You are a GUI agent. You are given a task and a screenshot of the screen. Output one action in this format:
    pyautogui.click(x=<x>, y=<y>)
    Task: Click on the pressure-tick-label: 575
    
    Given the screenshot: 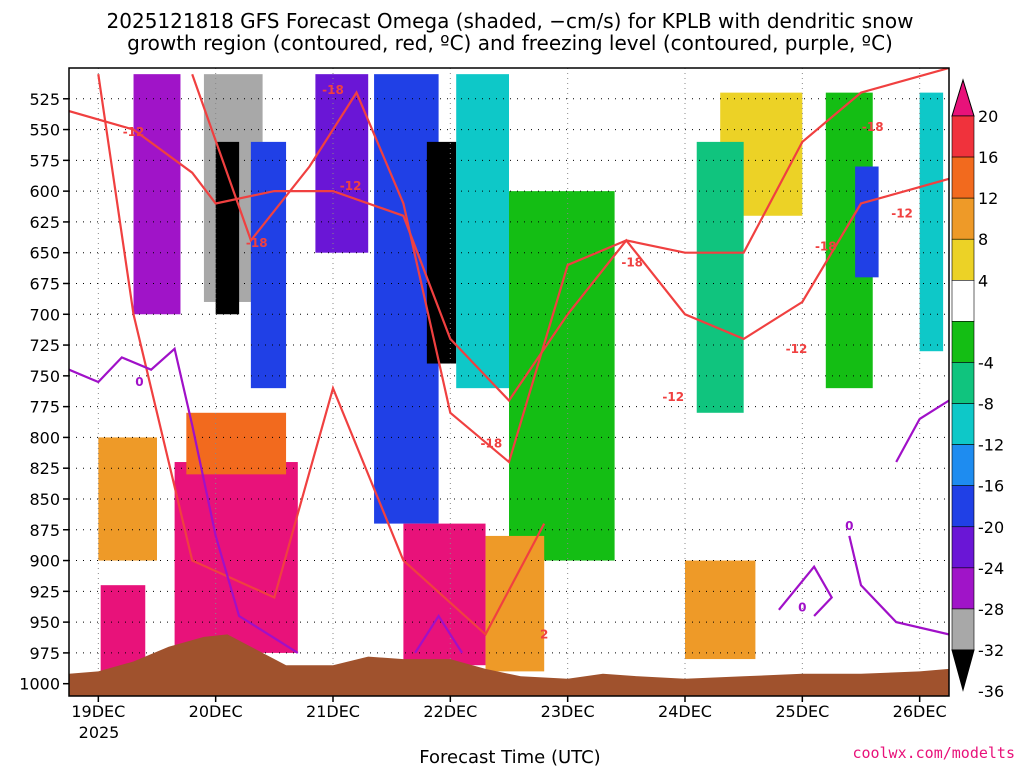 What is the action you would take?
    pyautogui.click(x=44, y=160)
    